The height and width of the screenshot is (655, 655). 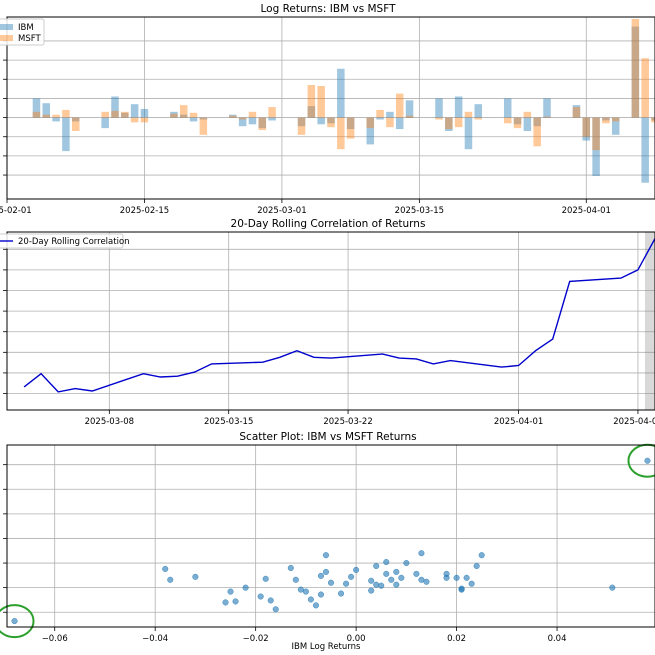 What do you see at coordinates (456, 639) in the screenshot?
I see `x-tick-label: 0.02` at bounding box center [456, 639].